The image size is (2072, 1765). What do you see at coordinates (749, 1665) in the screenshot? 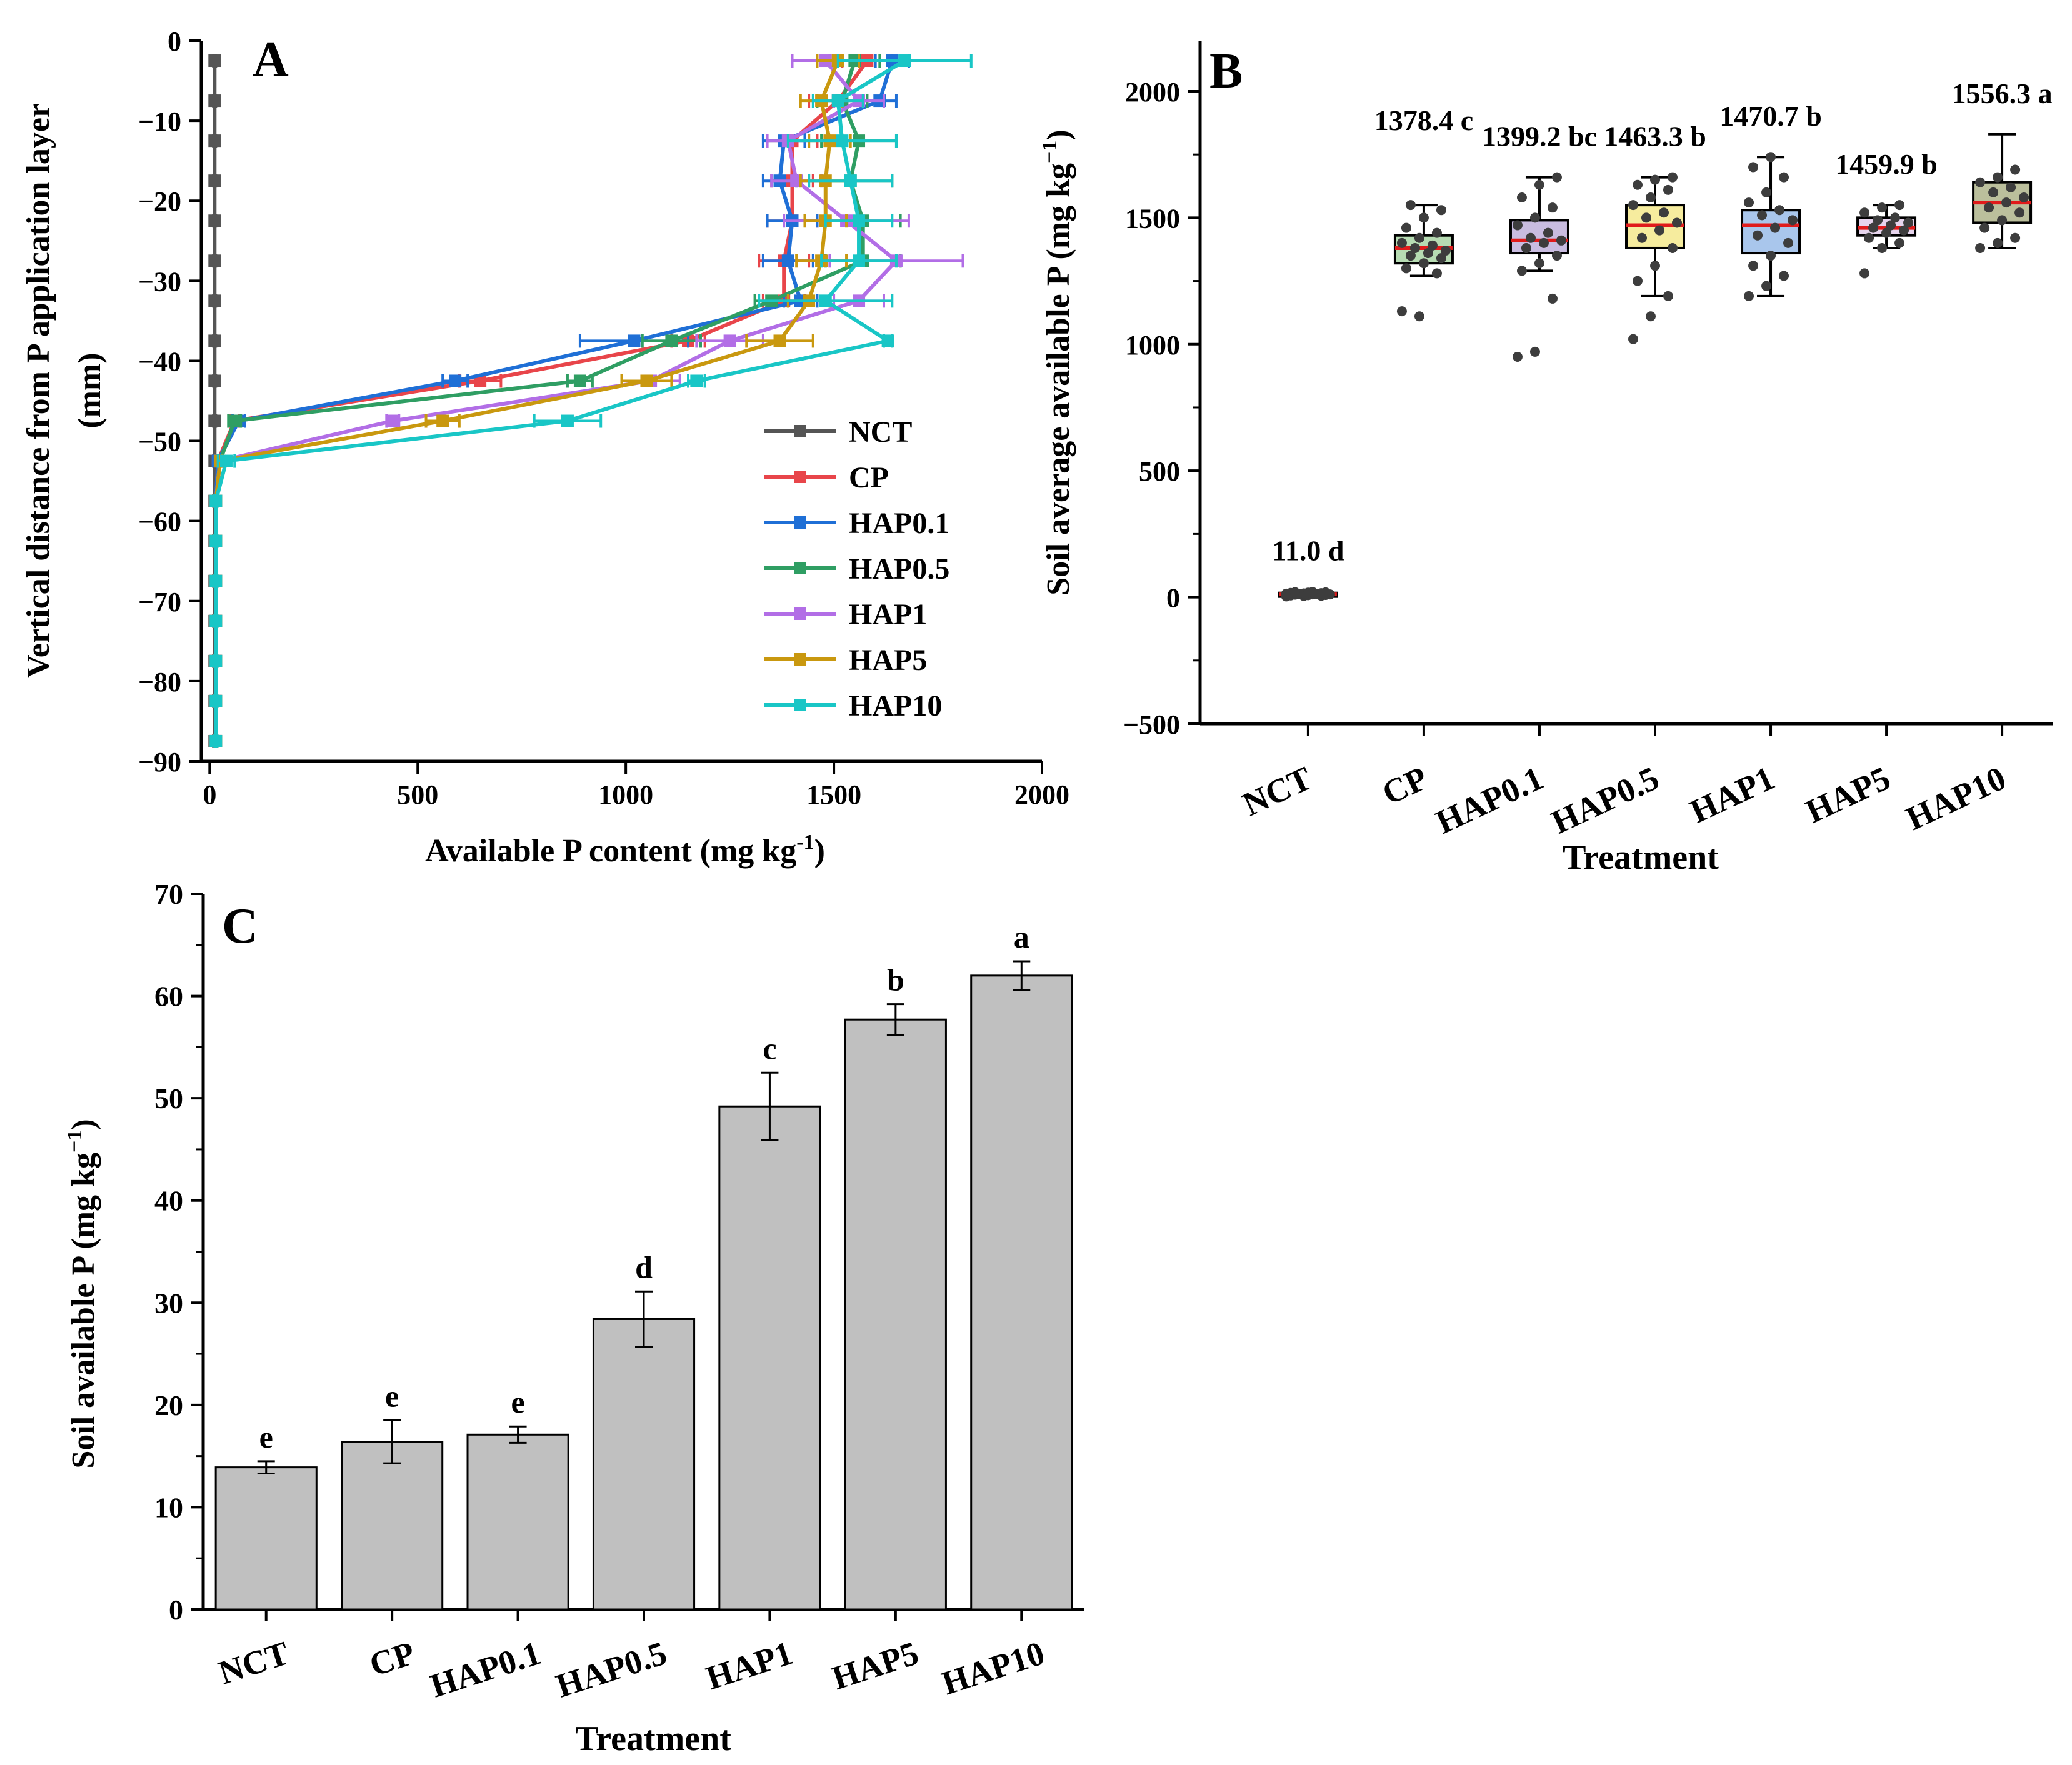
I see `panel-c-category-label: HAP1` at bounding box center [749, 1665].